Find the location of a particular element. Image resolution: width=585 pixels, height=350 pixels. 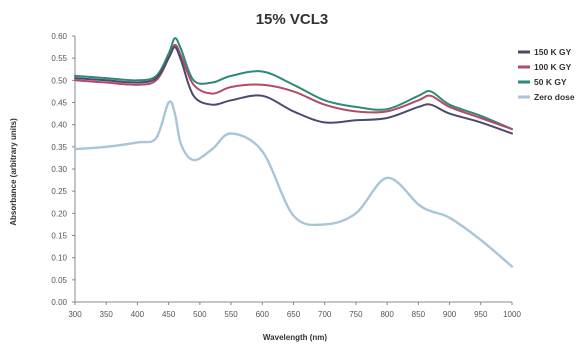

legend-label: Zero dose is located at coordinates (554, 97).